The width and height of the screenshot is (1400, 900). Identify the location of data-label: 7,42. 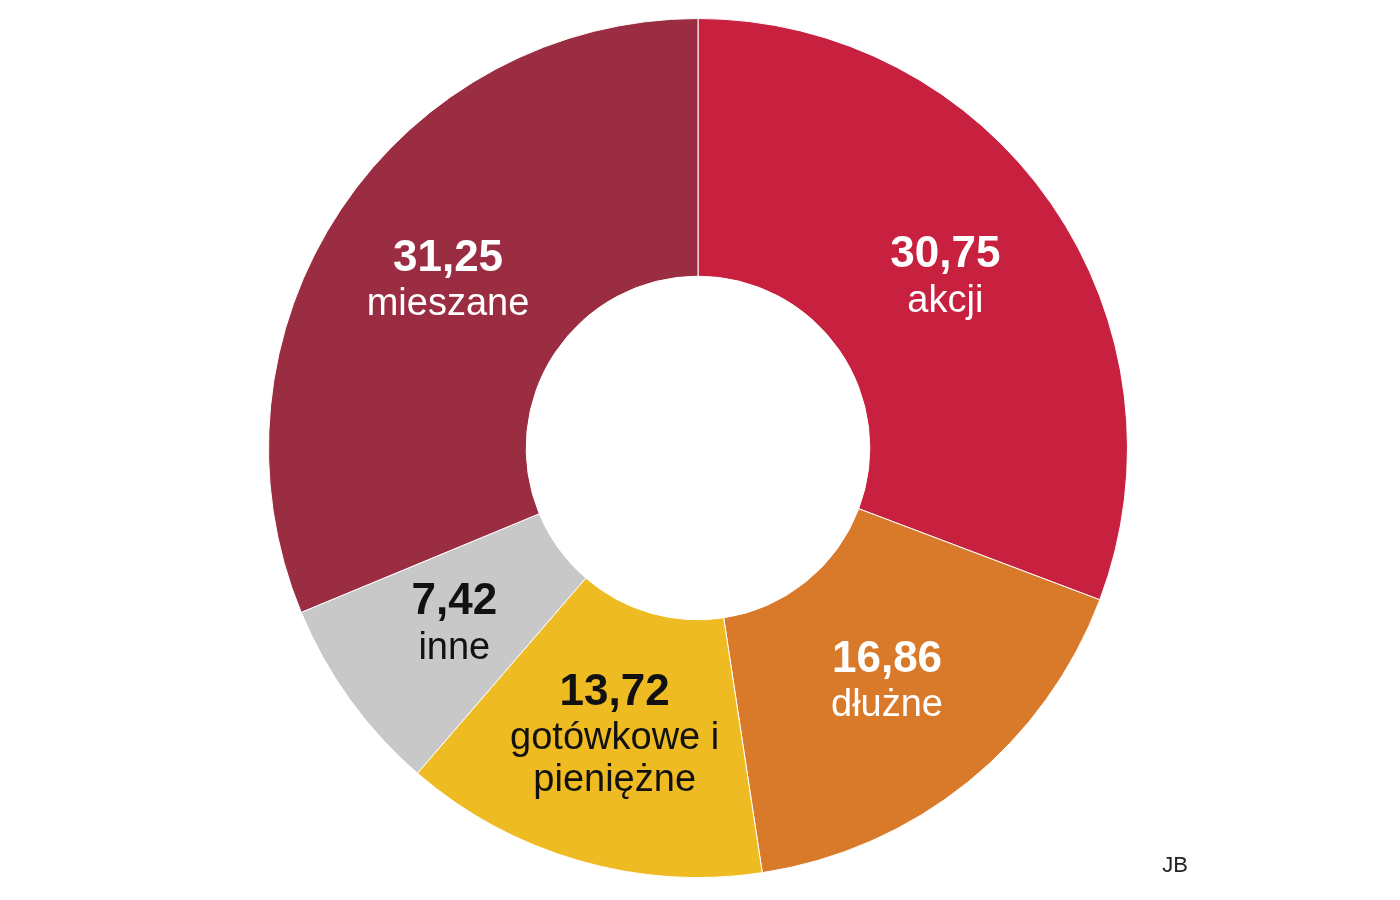
(454, 599).